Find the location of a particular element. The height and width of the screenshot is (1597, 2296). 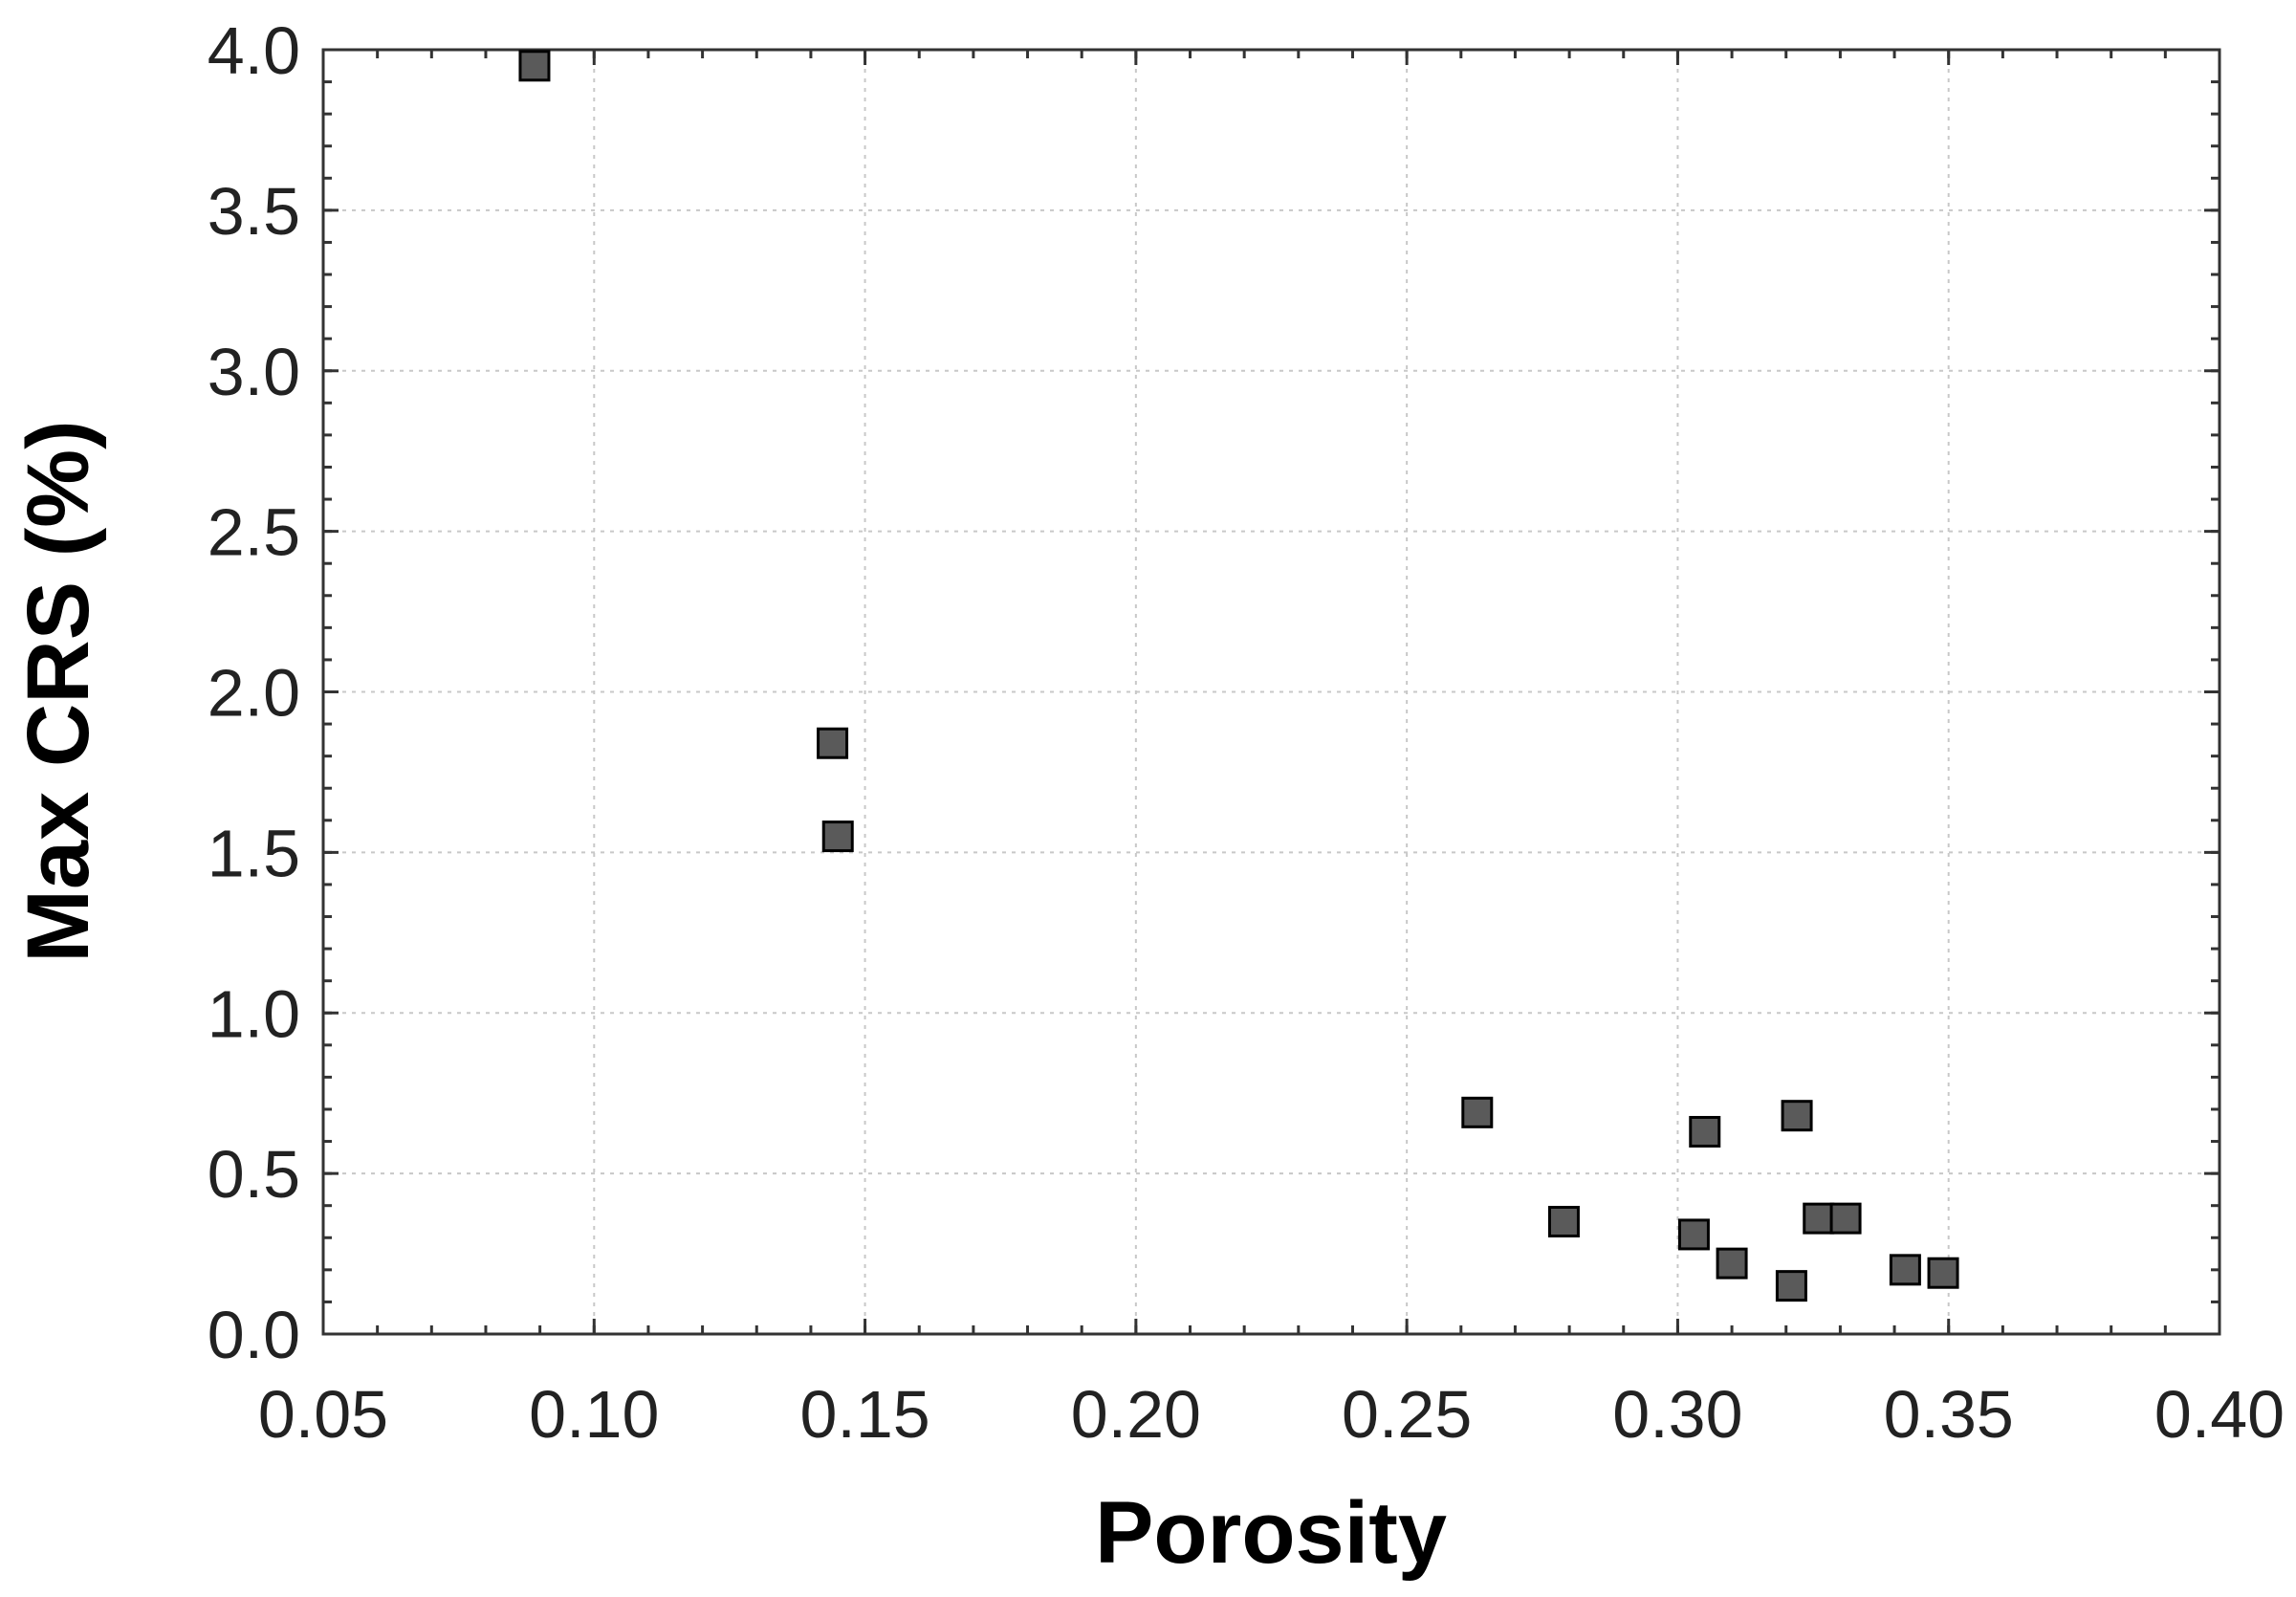

y-tick-label: 0.0 is located at coordinates (254, 1335).